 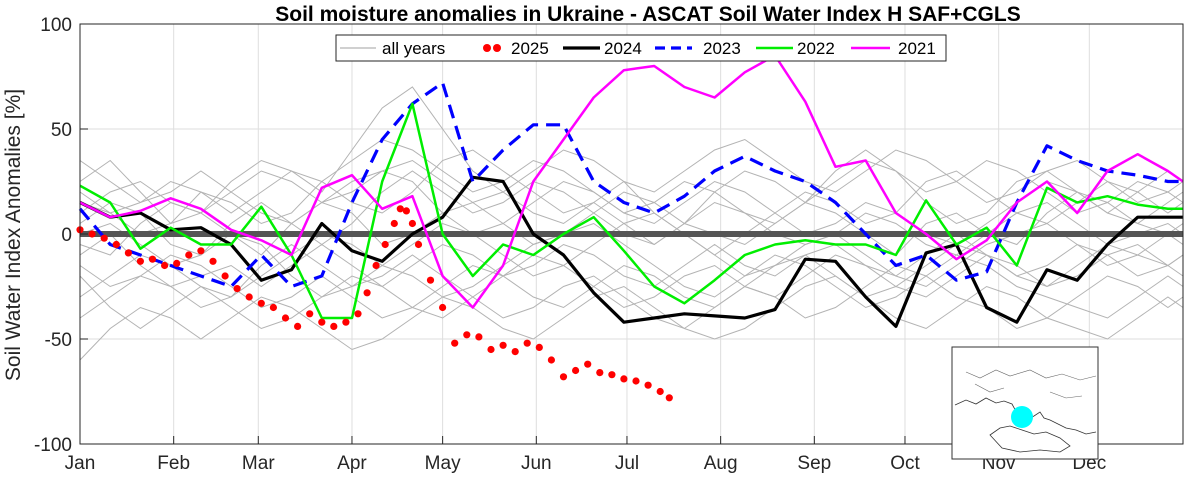 What do you see at coordinates (13, 235) in the screenshot?
I see `y-axis-label: Soil Water Index Anomalies [%]` at bounding box center [13, 235].